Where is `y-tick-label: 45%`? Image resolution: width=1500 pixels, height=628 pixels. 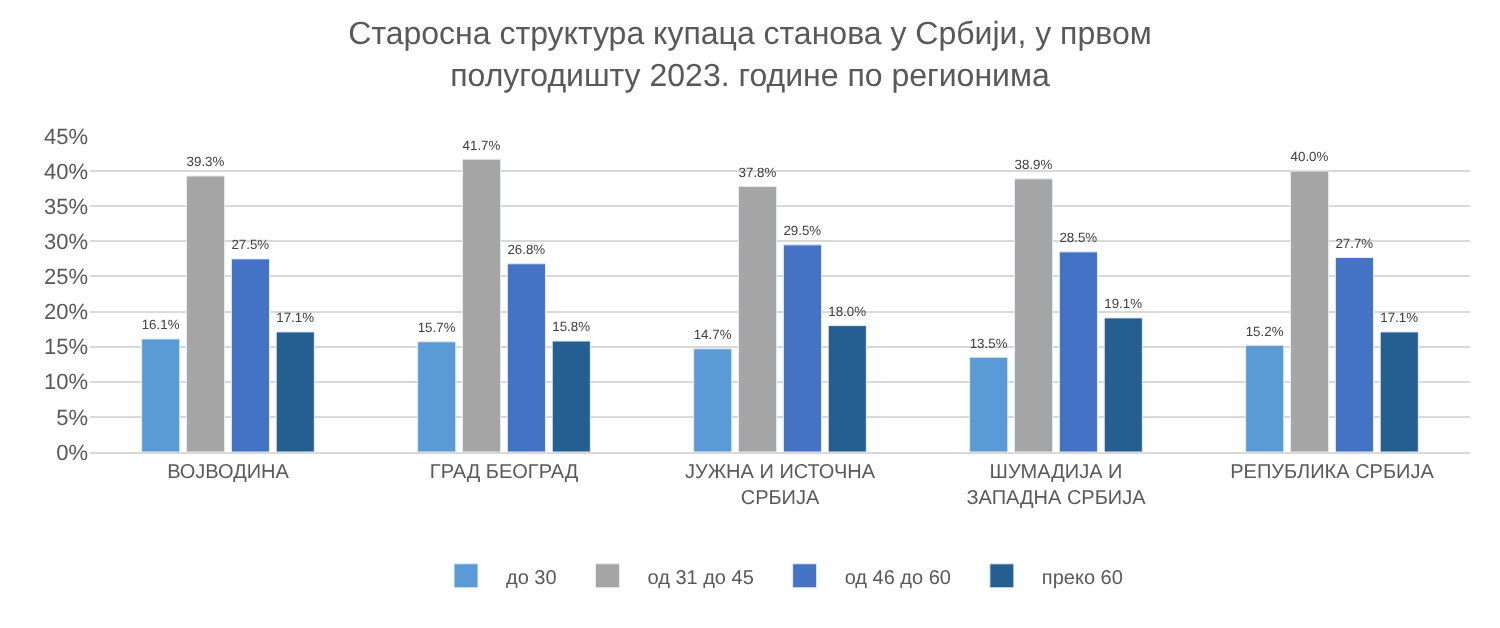 y-tick-label: 45% is located at coordinates (66, 137).